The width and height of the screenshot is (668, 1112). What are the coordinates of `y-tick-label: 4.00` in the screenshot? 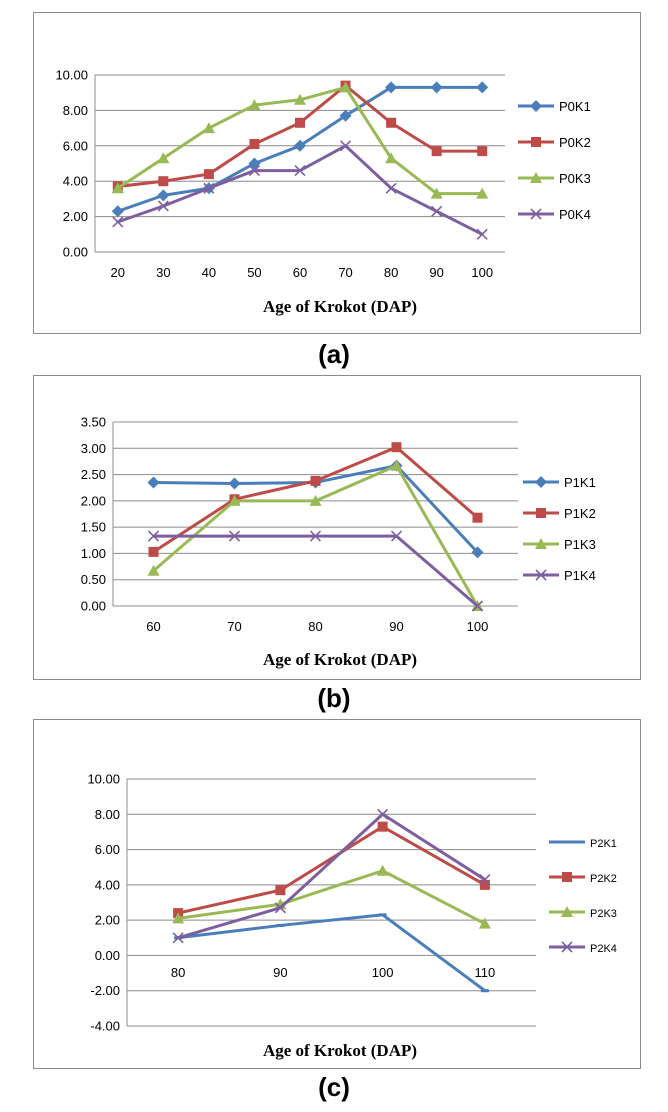 It's located at (75, 181).